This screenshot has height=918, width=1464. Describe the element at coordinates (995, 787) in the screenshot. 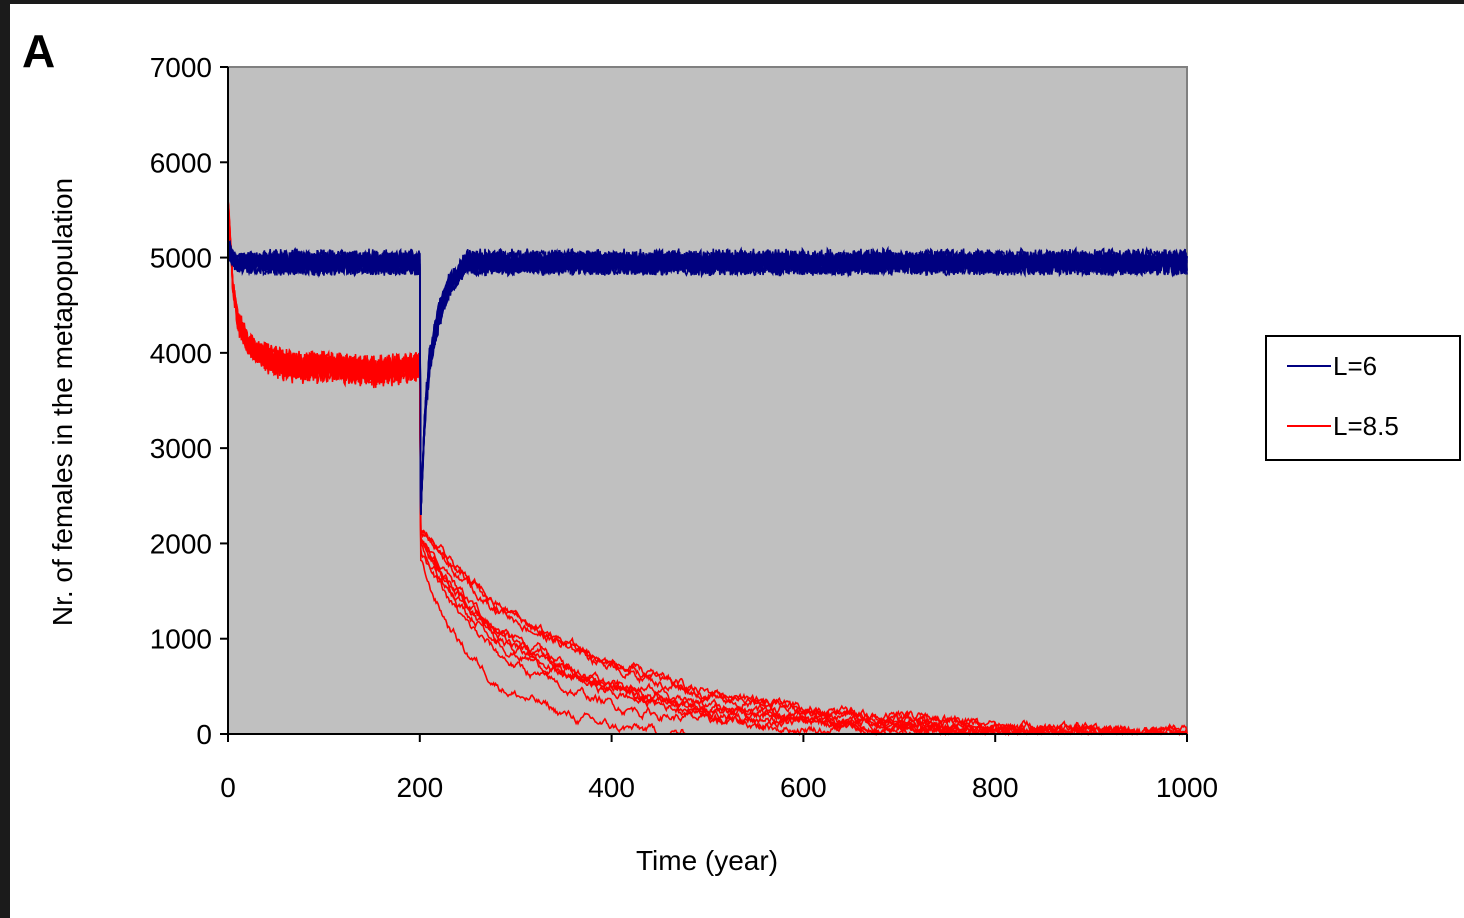

I see `x-tick-label: 800` at that location.